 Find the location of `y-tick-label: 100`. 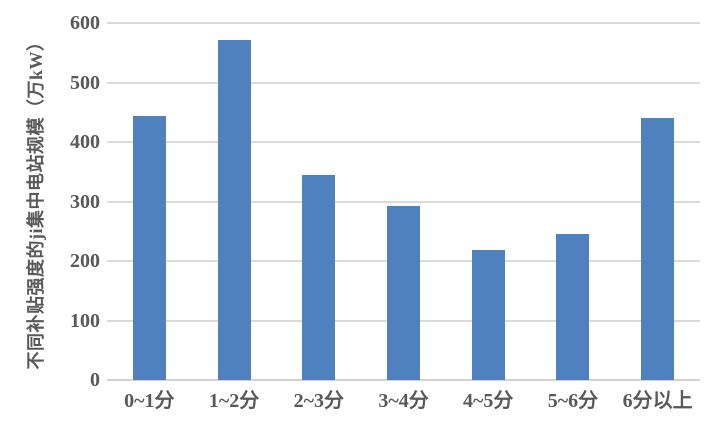

y-tick-label: 100 is located at coordinates (85, 320).